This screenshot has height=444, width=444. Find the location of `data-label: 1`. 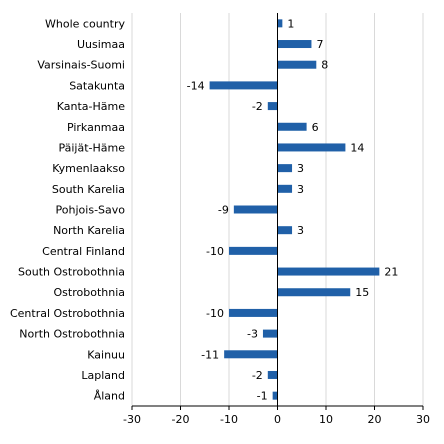

data-label: 1 is located at coordinates (290, 23).